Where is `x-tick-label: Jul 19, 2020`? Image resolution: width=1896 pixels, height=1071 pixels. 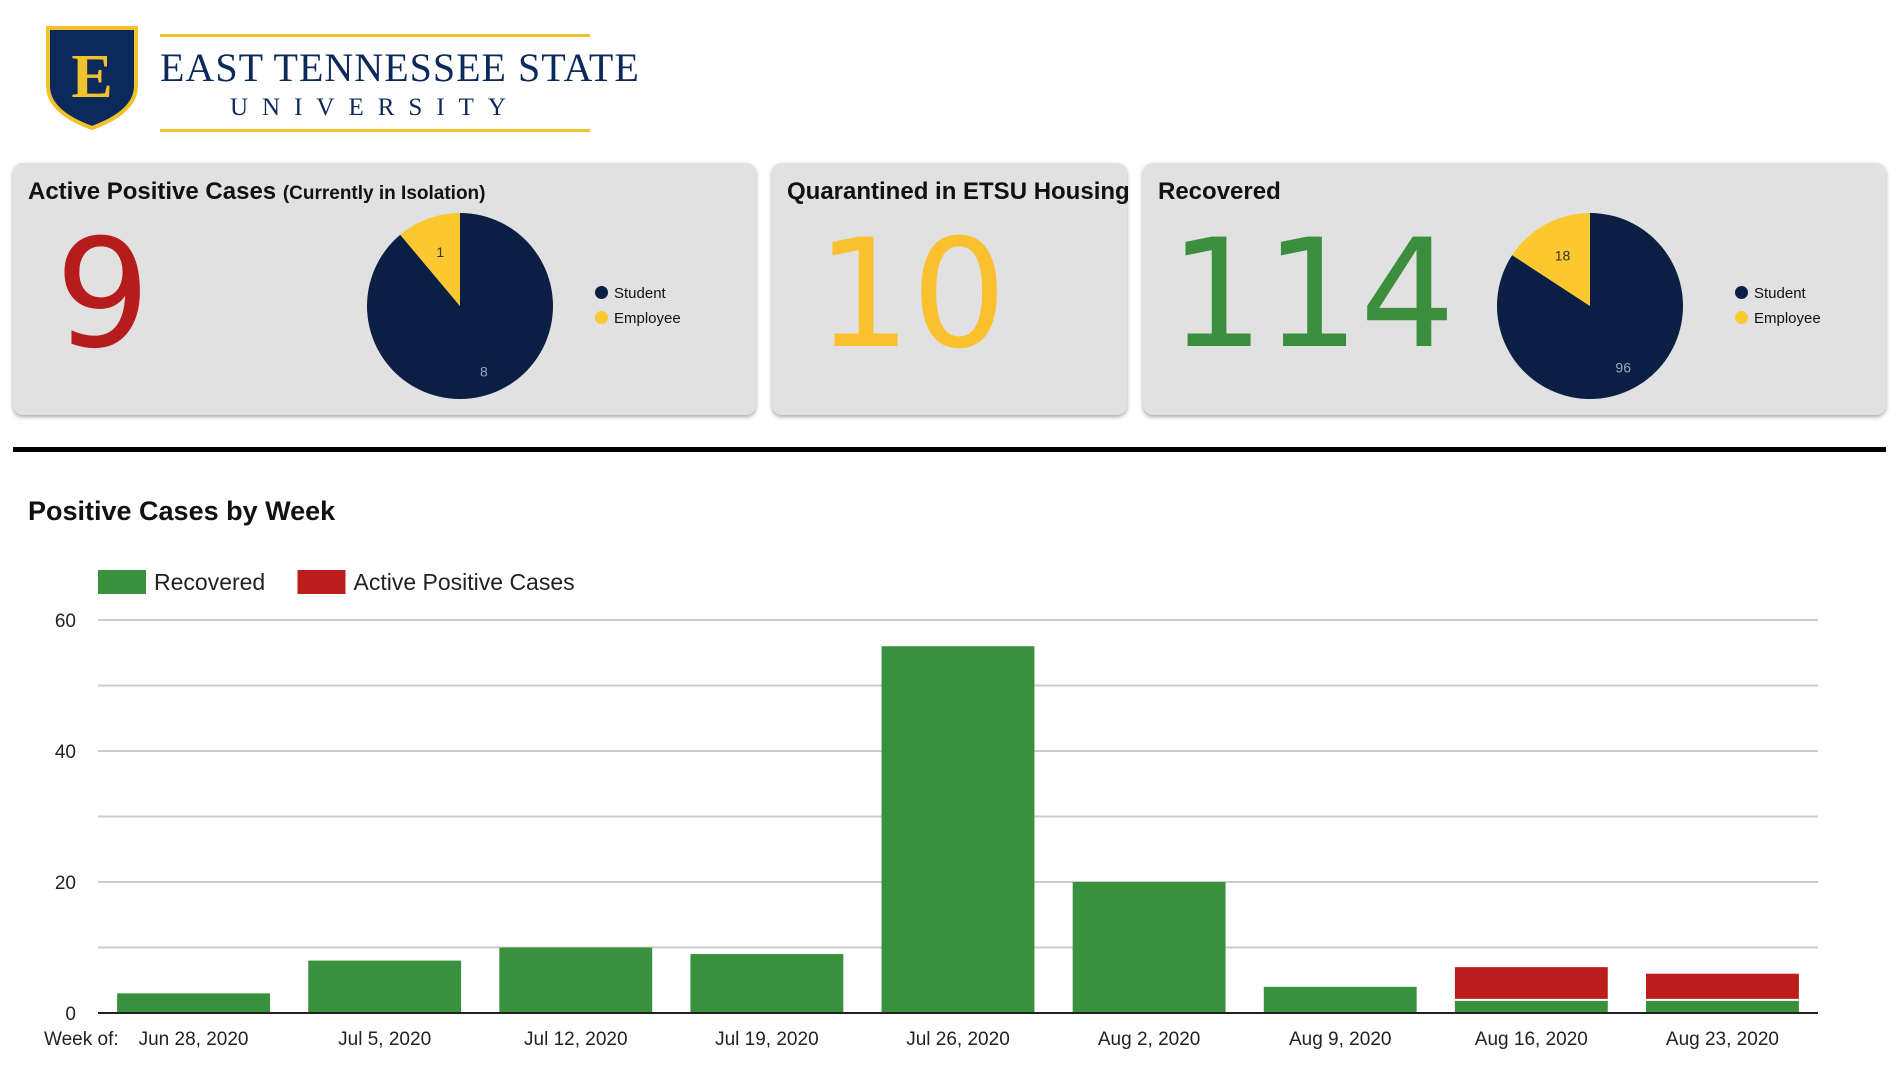
x-tick-label: Jul 19, 2020 is located at coordinates (767, 1039).